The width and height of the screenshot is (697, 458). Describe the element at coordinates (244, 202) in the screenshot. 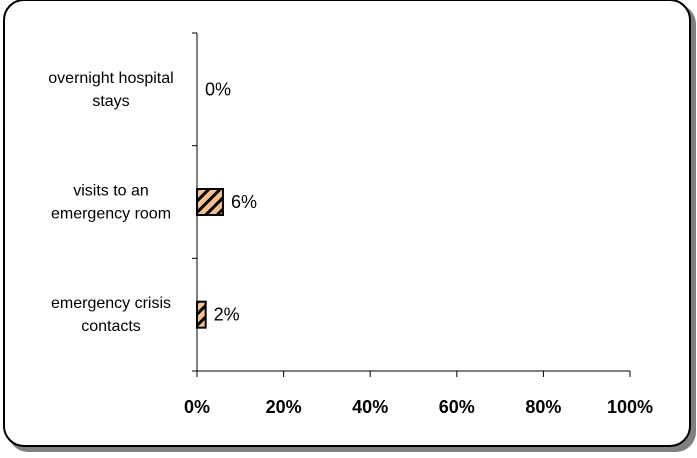

I see `data-label: 6%` at that location.